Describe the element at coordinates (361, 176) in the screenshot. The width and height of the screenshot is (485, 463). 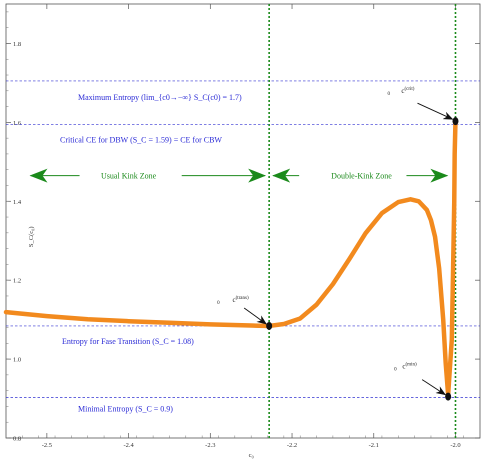
I see `double-kink-zone-label: Double-Kink Zone` at that location.